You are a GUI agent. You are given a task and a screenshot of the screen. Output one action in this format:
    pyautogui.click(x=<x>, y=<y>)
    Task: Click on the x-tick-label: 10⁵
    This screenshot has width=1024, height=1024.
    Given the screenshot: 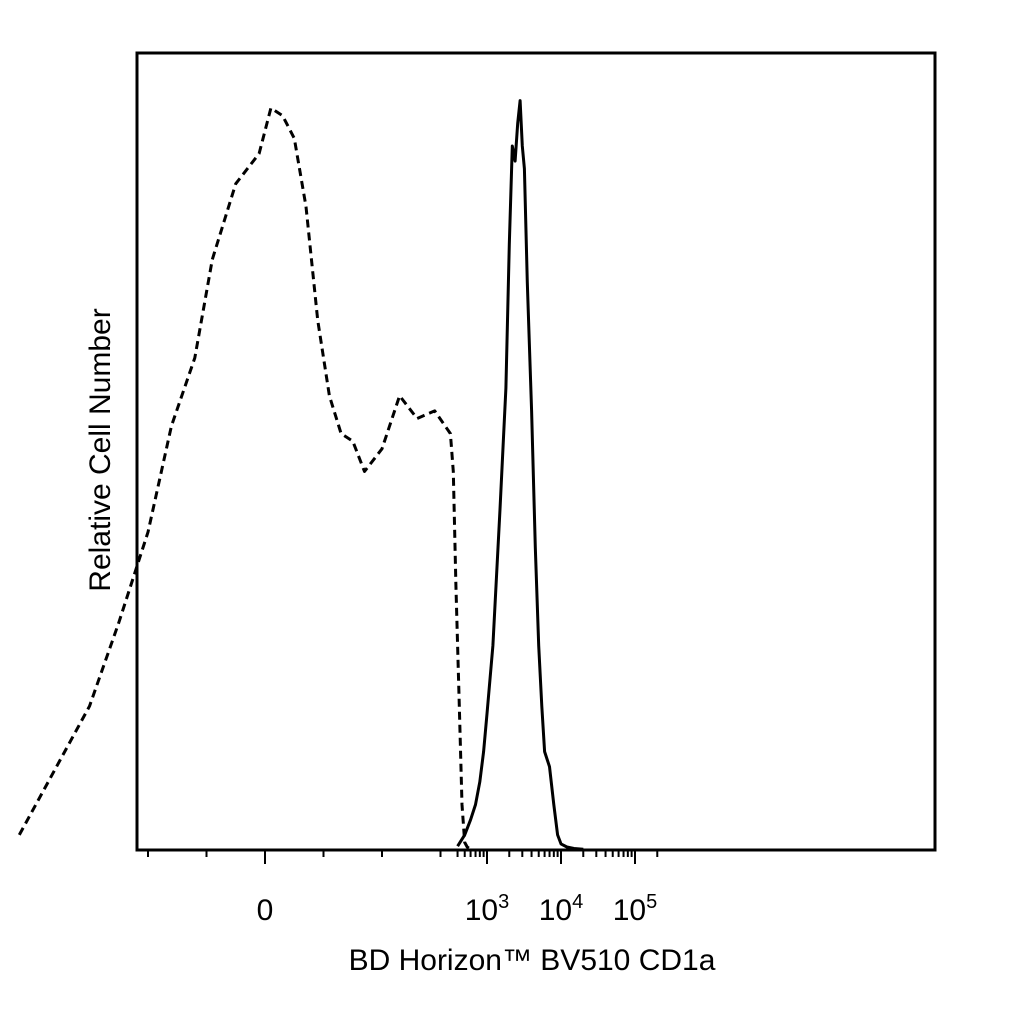 What is the action you would take?
    pyautogui.click(x=635, y=909)
    